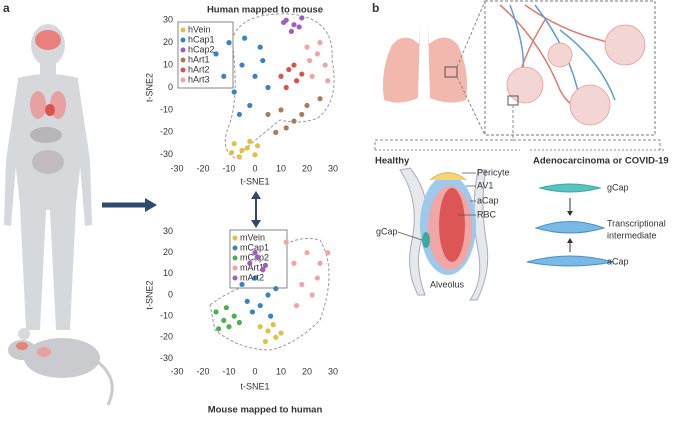 This screenshot has width=685, height=421. Describe the element at coordinates (168, 42) in the screenshot. I see `y-tick-label: 20` at that location.